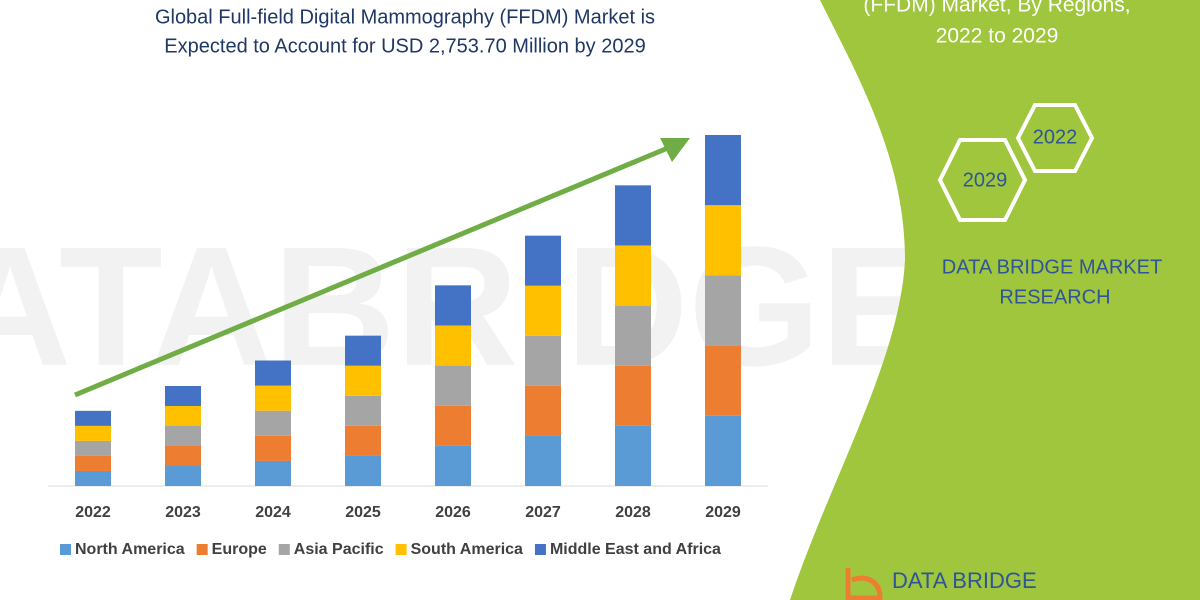 This screenshot has height=600, width=1200. What do you see at coordinates (864, 584) in the screenshot?
I see `logo-icon` at bounding box center [864, 584].